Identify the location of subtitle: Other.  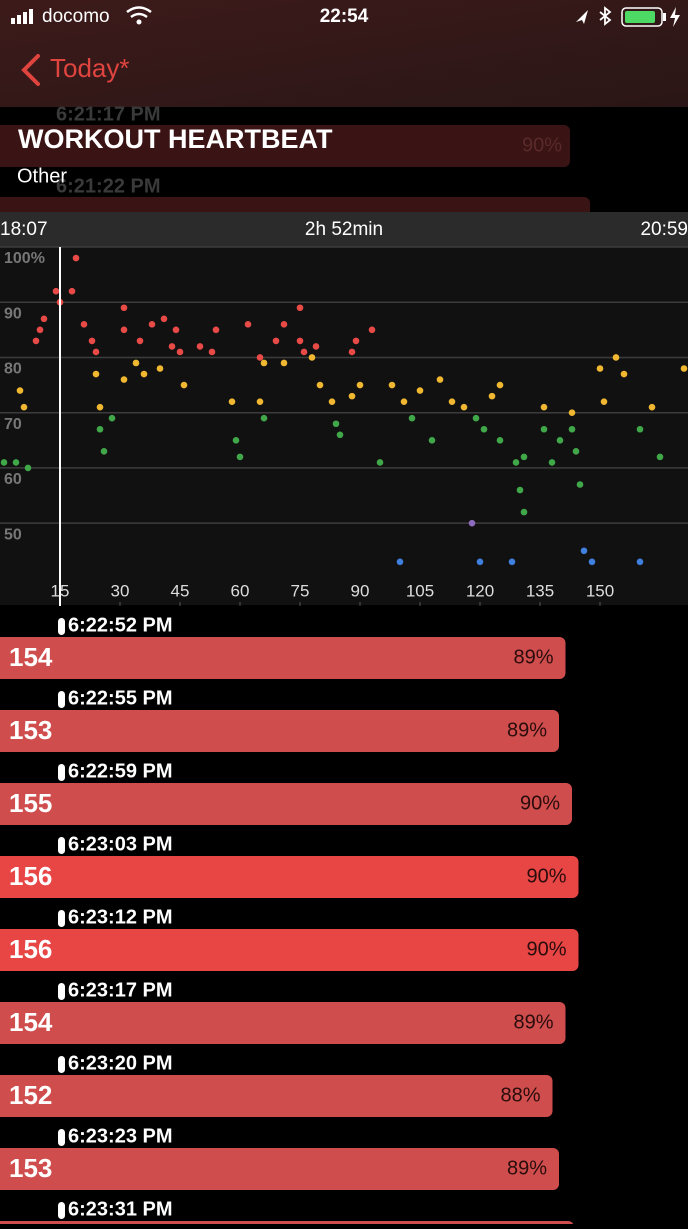
(42, 176).